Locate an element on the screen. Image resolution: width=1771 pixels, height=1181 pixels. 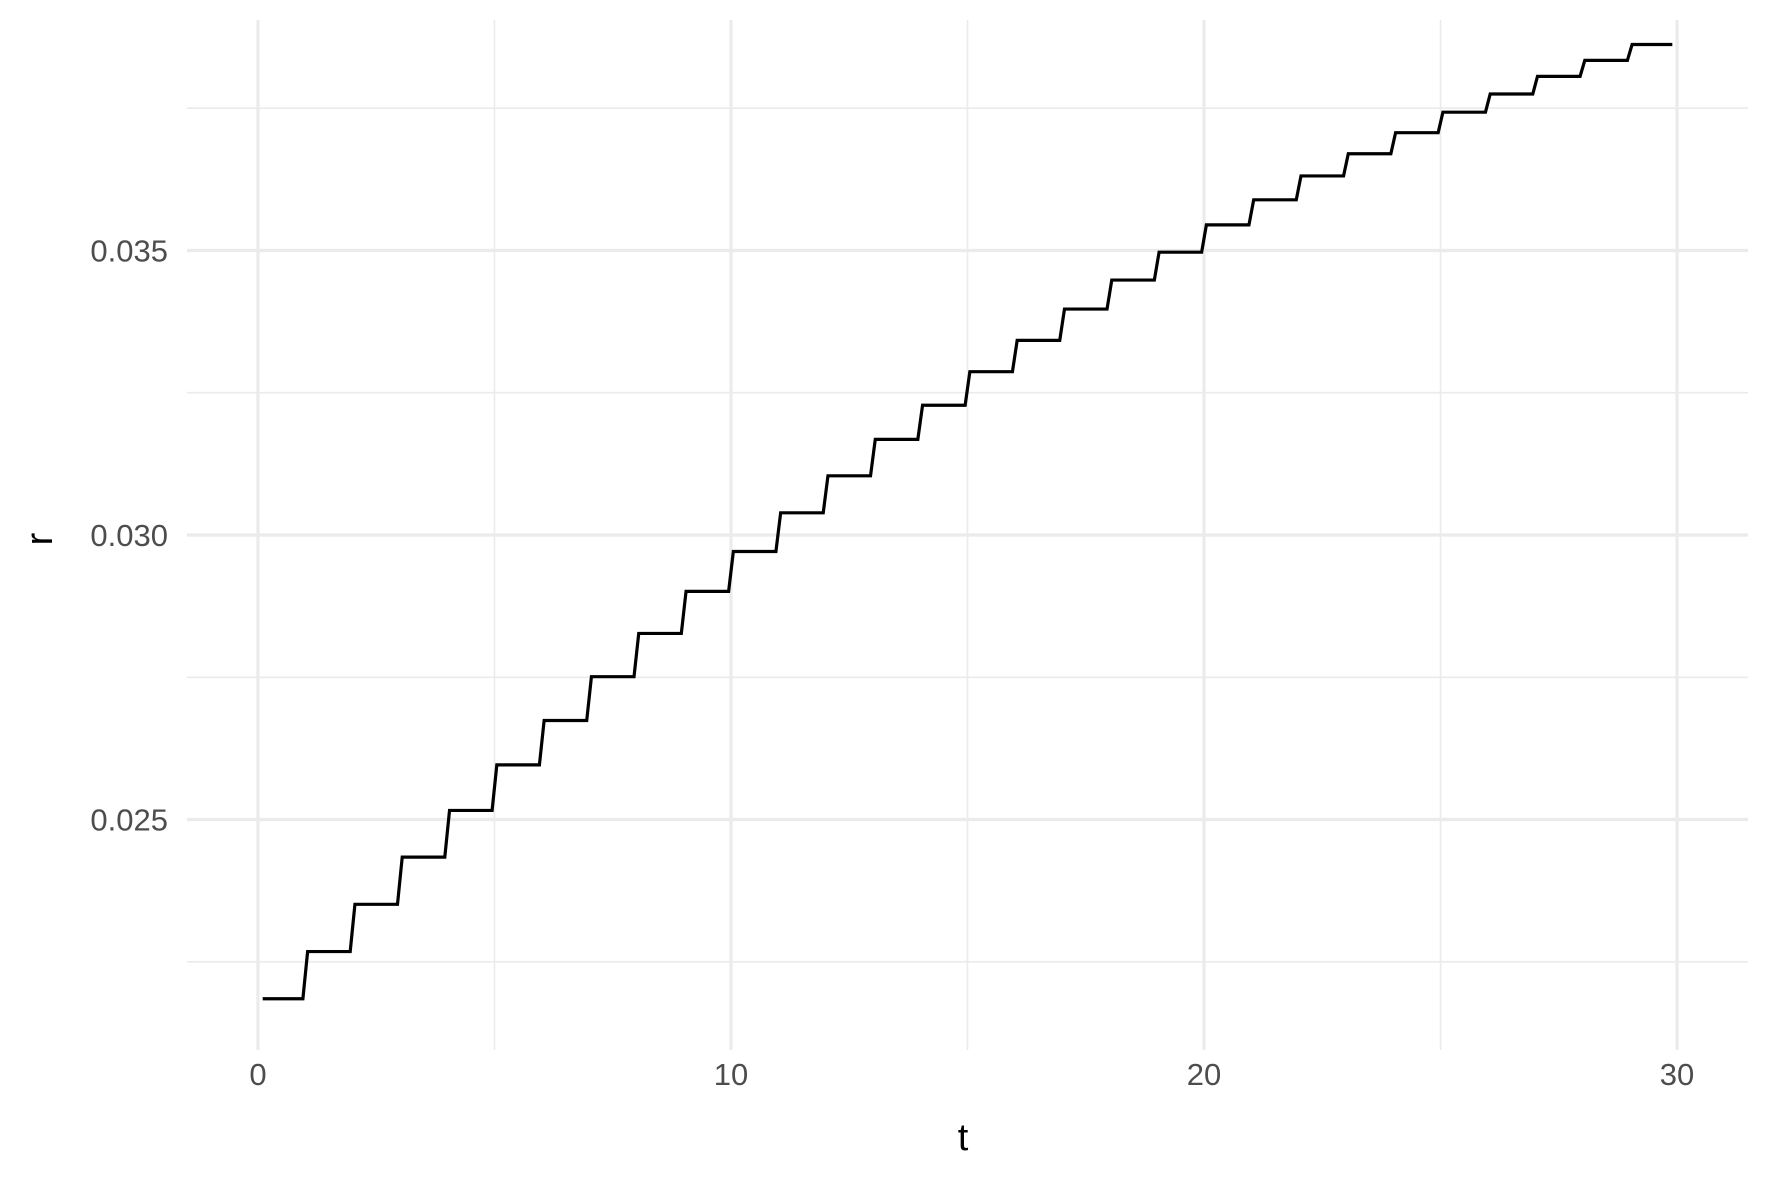
x-tick-label: 20 is located at coordinates (1204, 1074).